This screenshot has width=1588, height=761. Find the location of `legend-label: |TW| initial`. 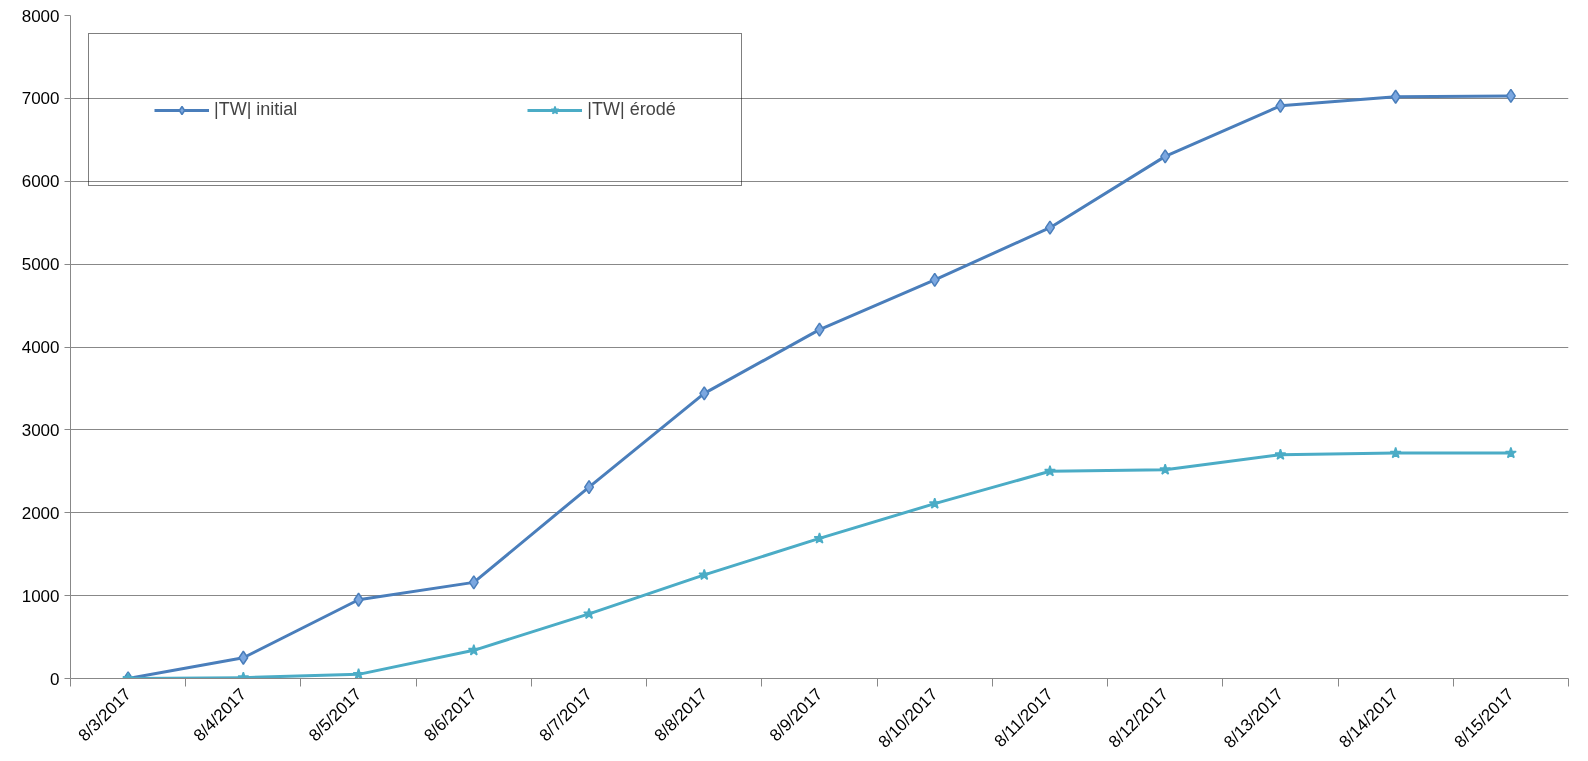

legend-label: |TW| initial is located at coordinates (256, 109).